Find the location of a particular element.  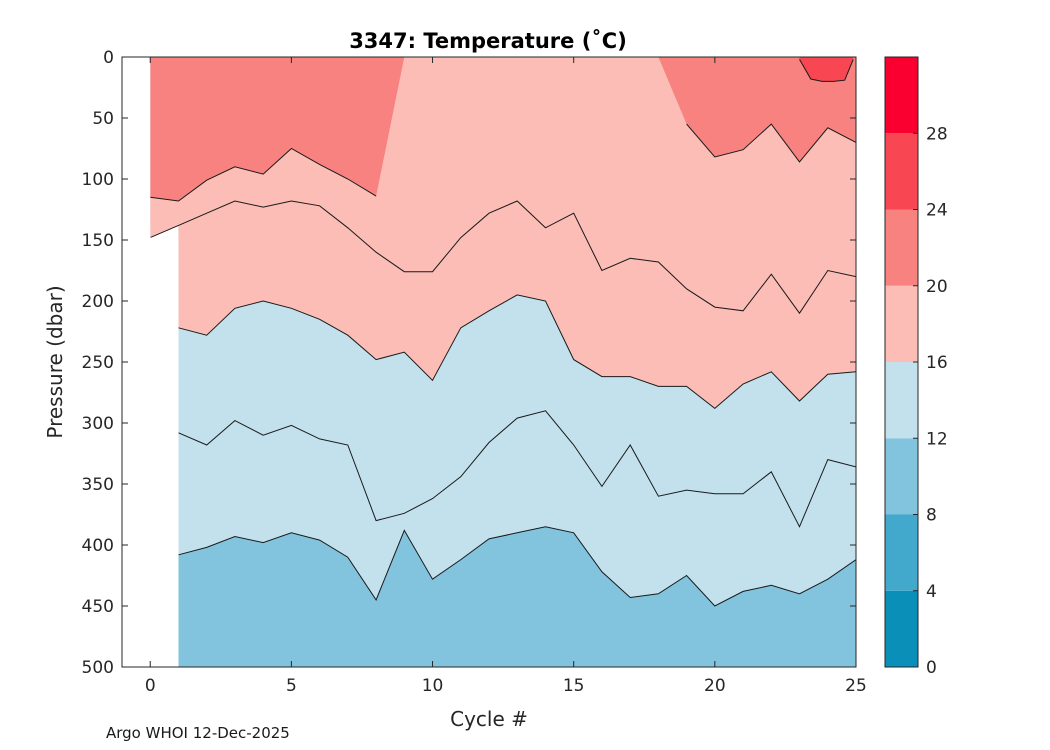

y-tick-label: 450 is located at coordinates (98, 607).